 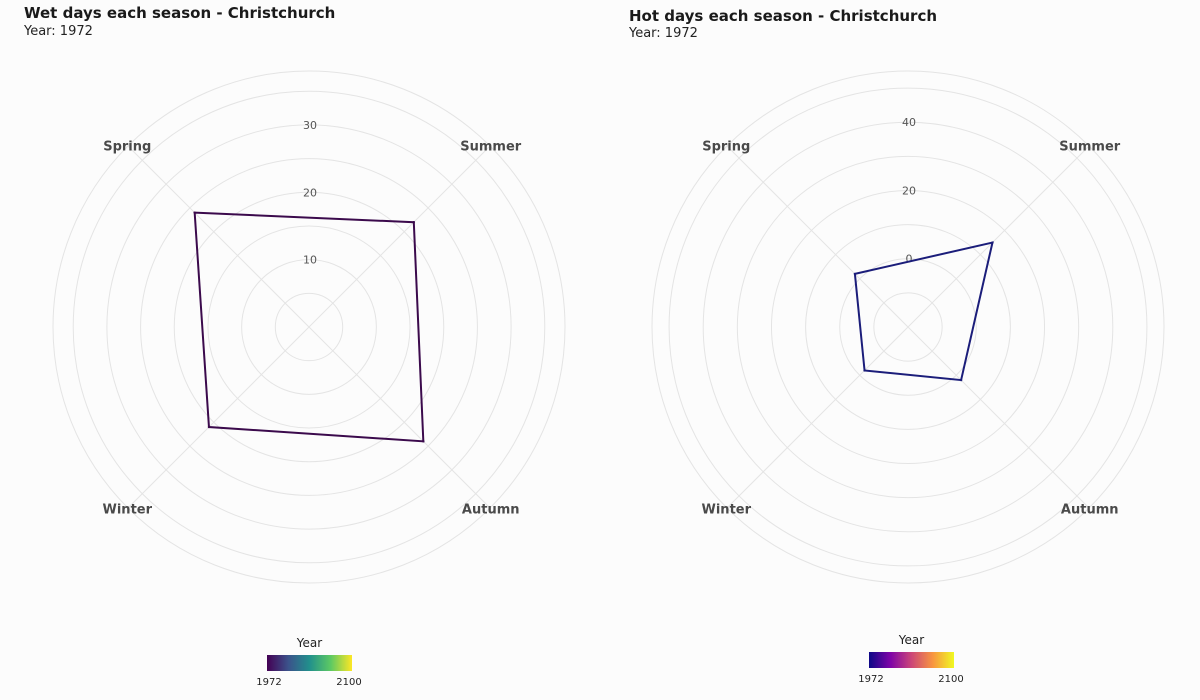 What do you see at coordinates (310, 260) in the screenshot?
I see `wet-tick-label-0: 10` at bounding box center [310, 260].